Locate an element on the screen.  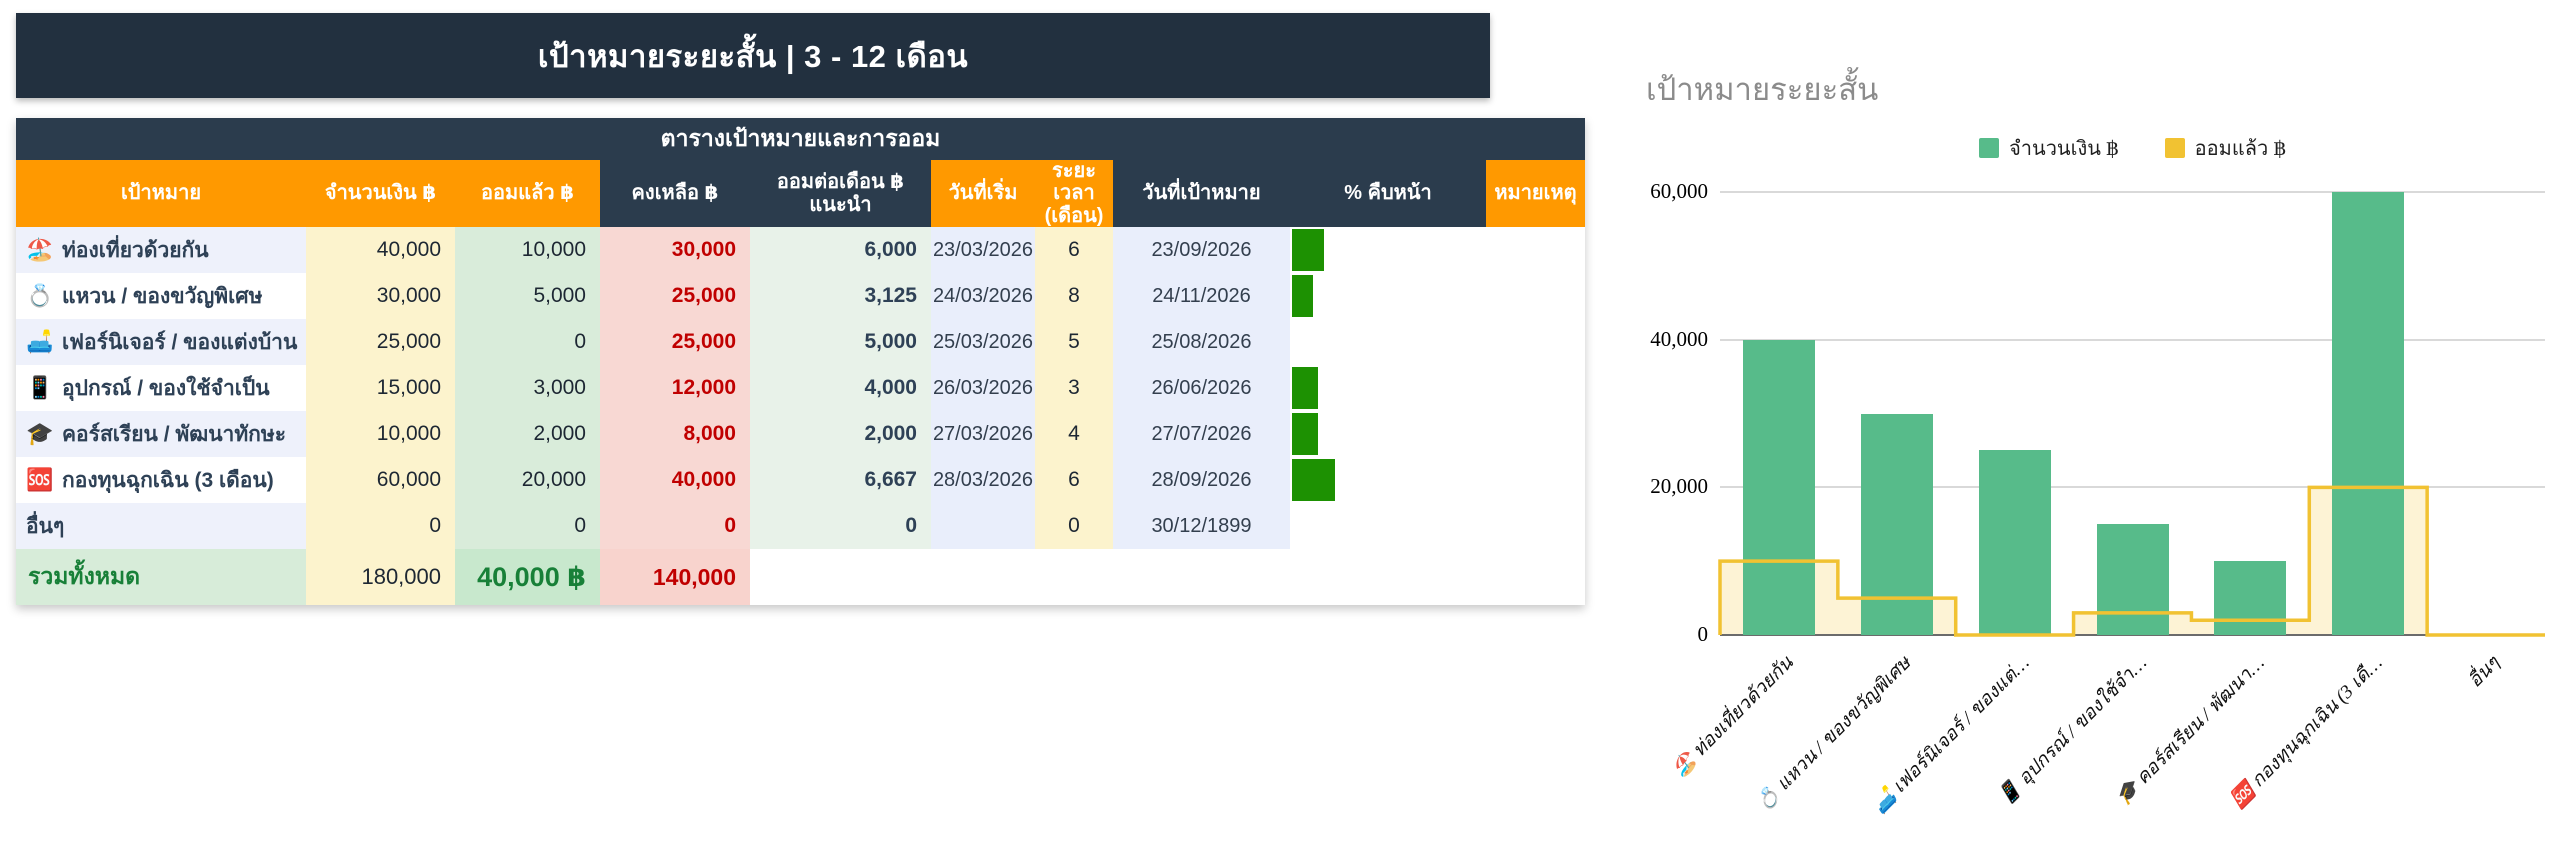
amount-cell: 30,000 is located at coordinates (380, 296).